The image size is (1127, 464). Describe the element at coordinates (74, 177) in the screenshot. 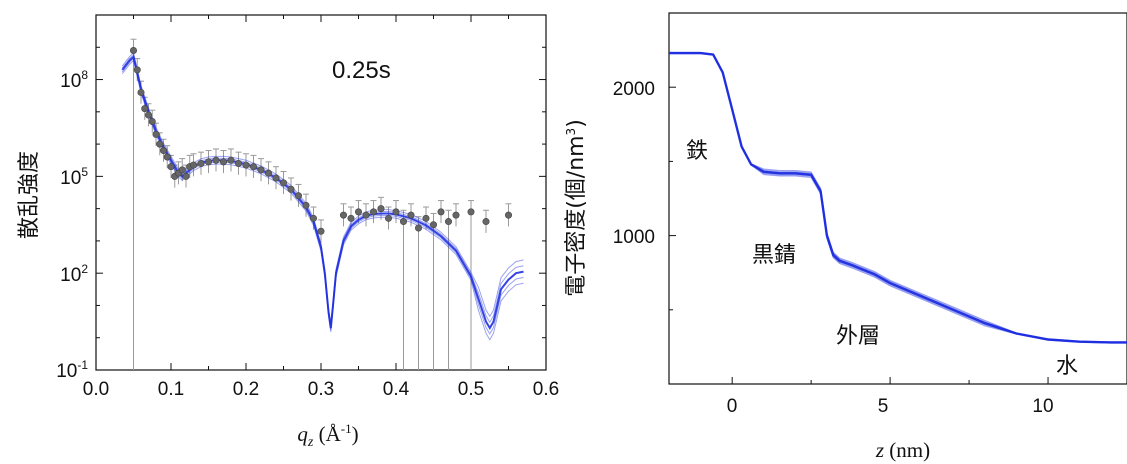

I see `left-y-tick-label: 10⁵` at that location.